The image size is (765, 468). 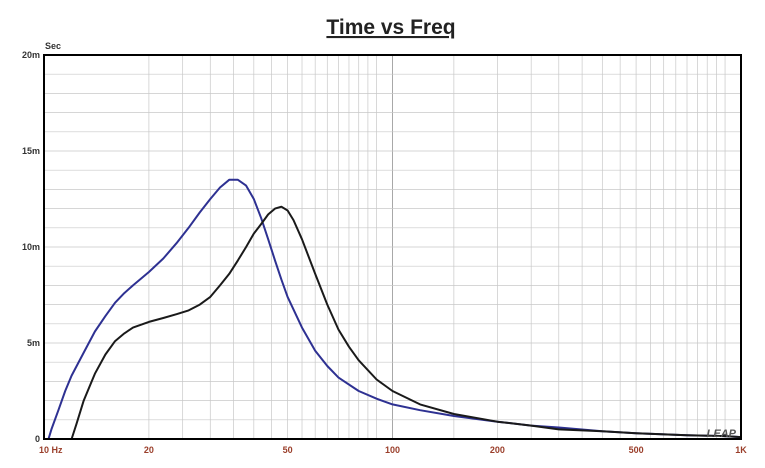 I want to click on y-tick-label: 10m, so click(x=31, y=247).